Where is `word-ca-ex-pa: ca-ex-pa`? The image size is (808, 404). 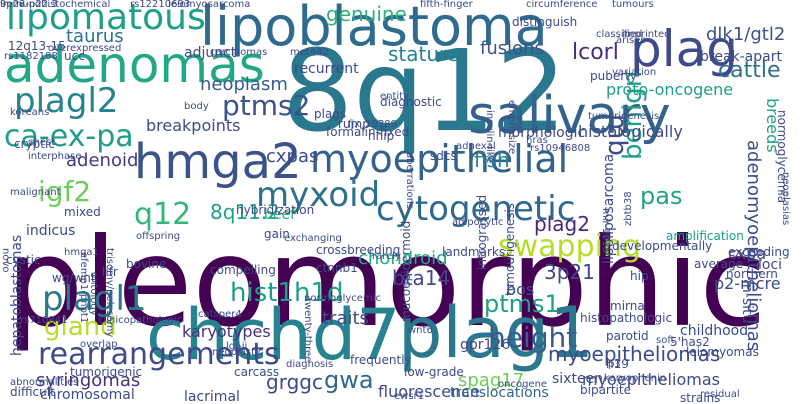
word-ca-ex-pa: ca-ex-pa is located at coordinates (69, 136).